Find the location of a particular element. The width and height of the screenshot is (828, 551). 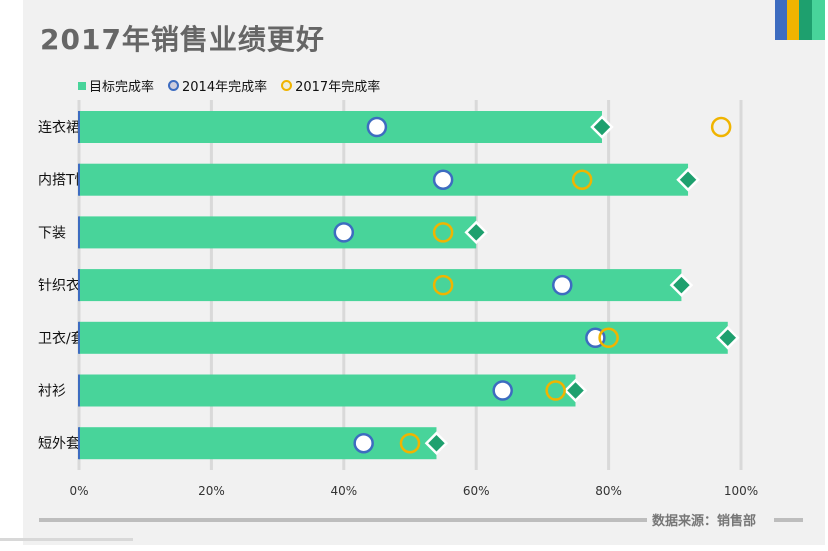

legend-ring-icon is located at coordinates (287, 85).